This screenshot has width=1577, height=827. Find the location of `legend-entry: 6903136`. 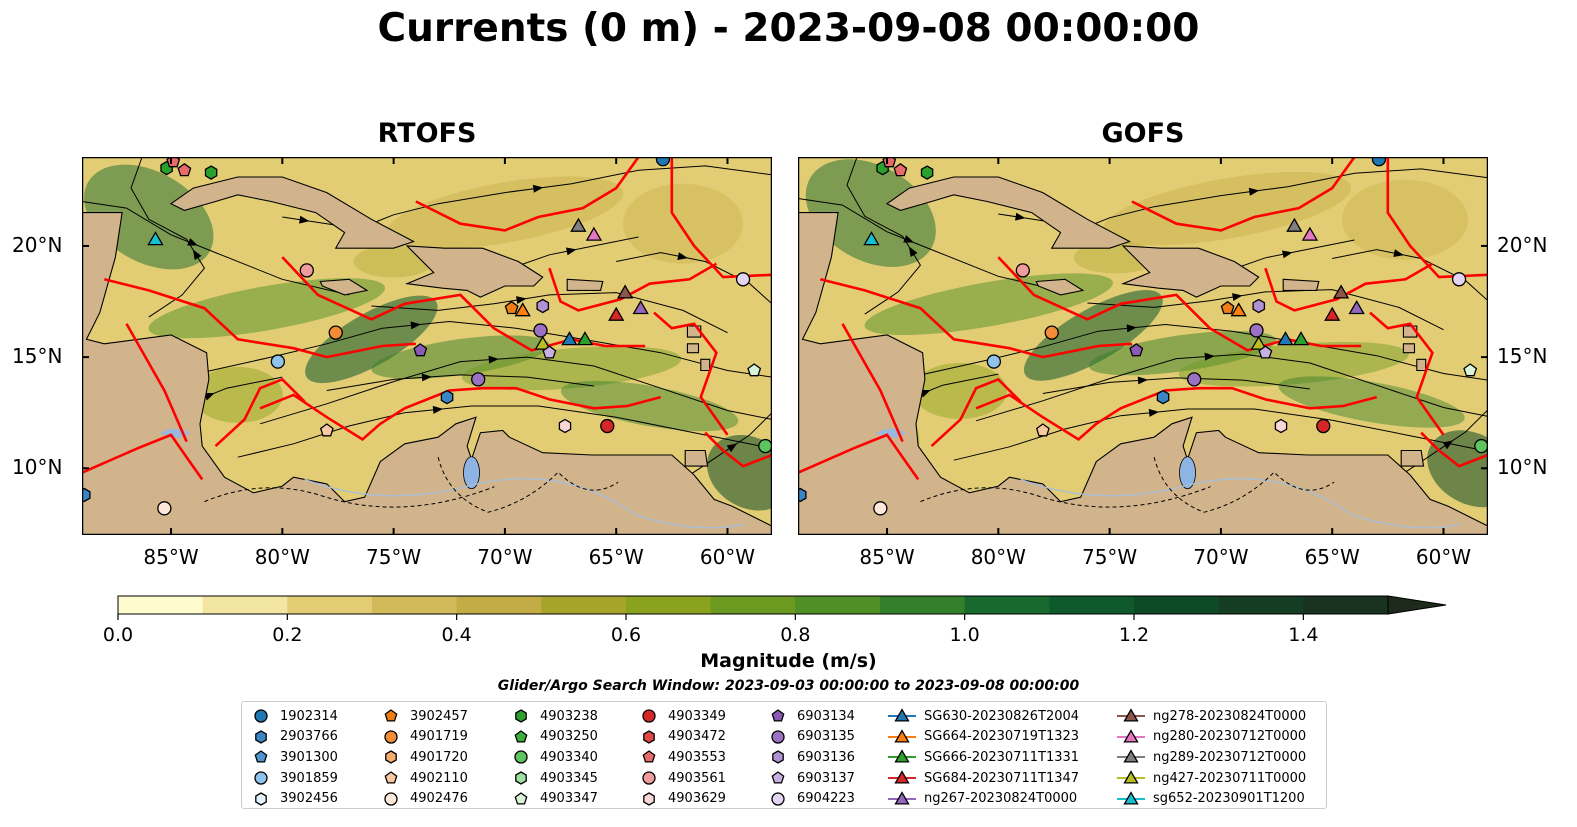

legend-entry: 6903136 is located at coordinates (811, 757).